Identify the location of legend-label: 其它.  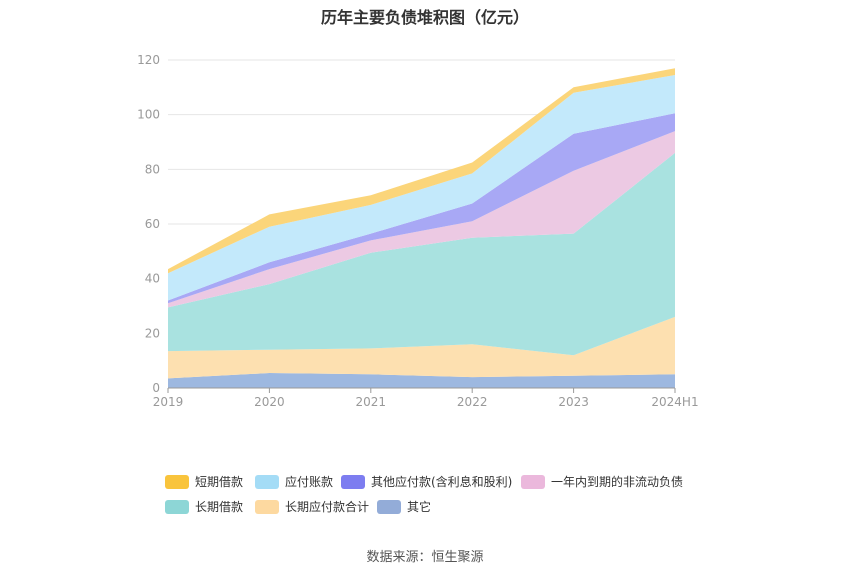
(419, 507).